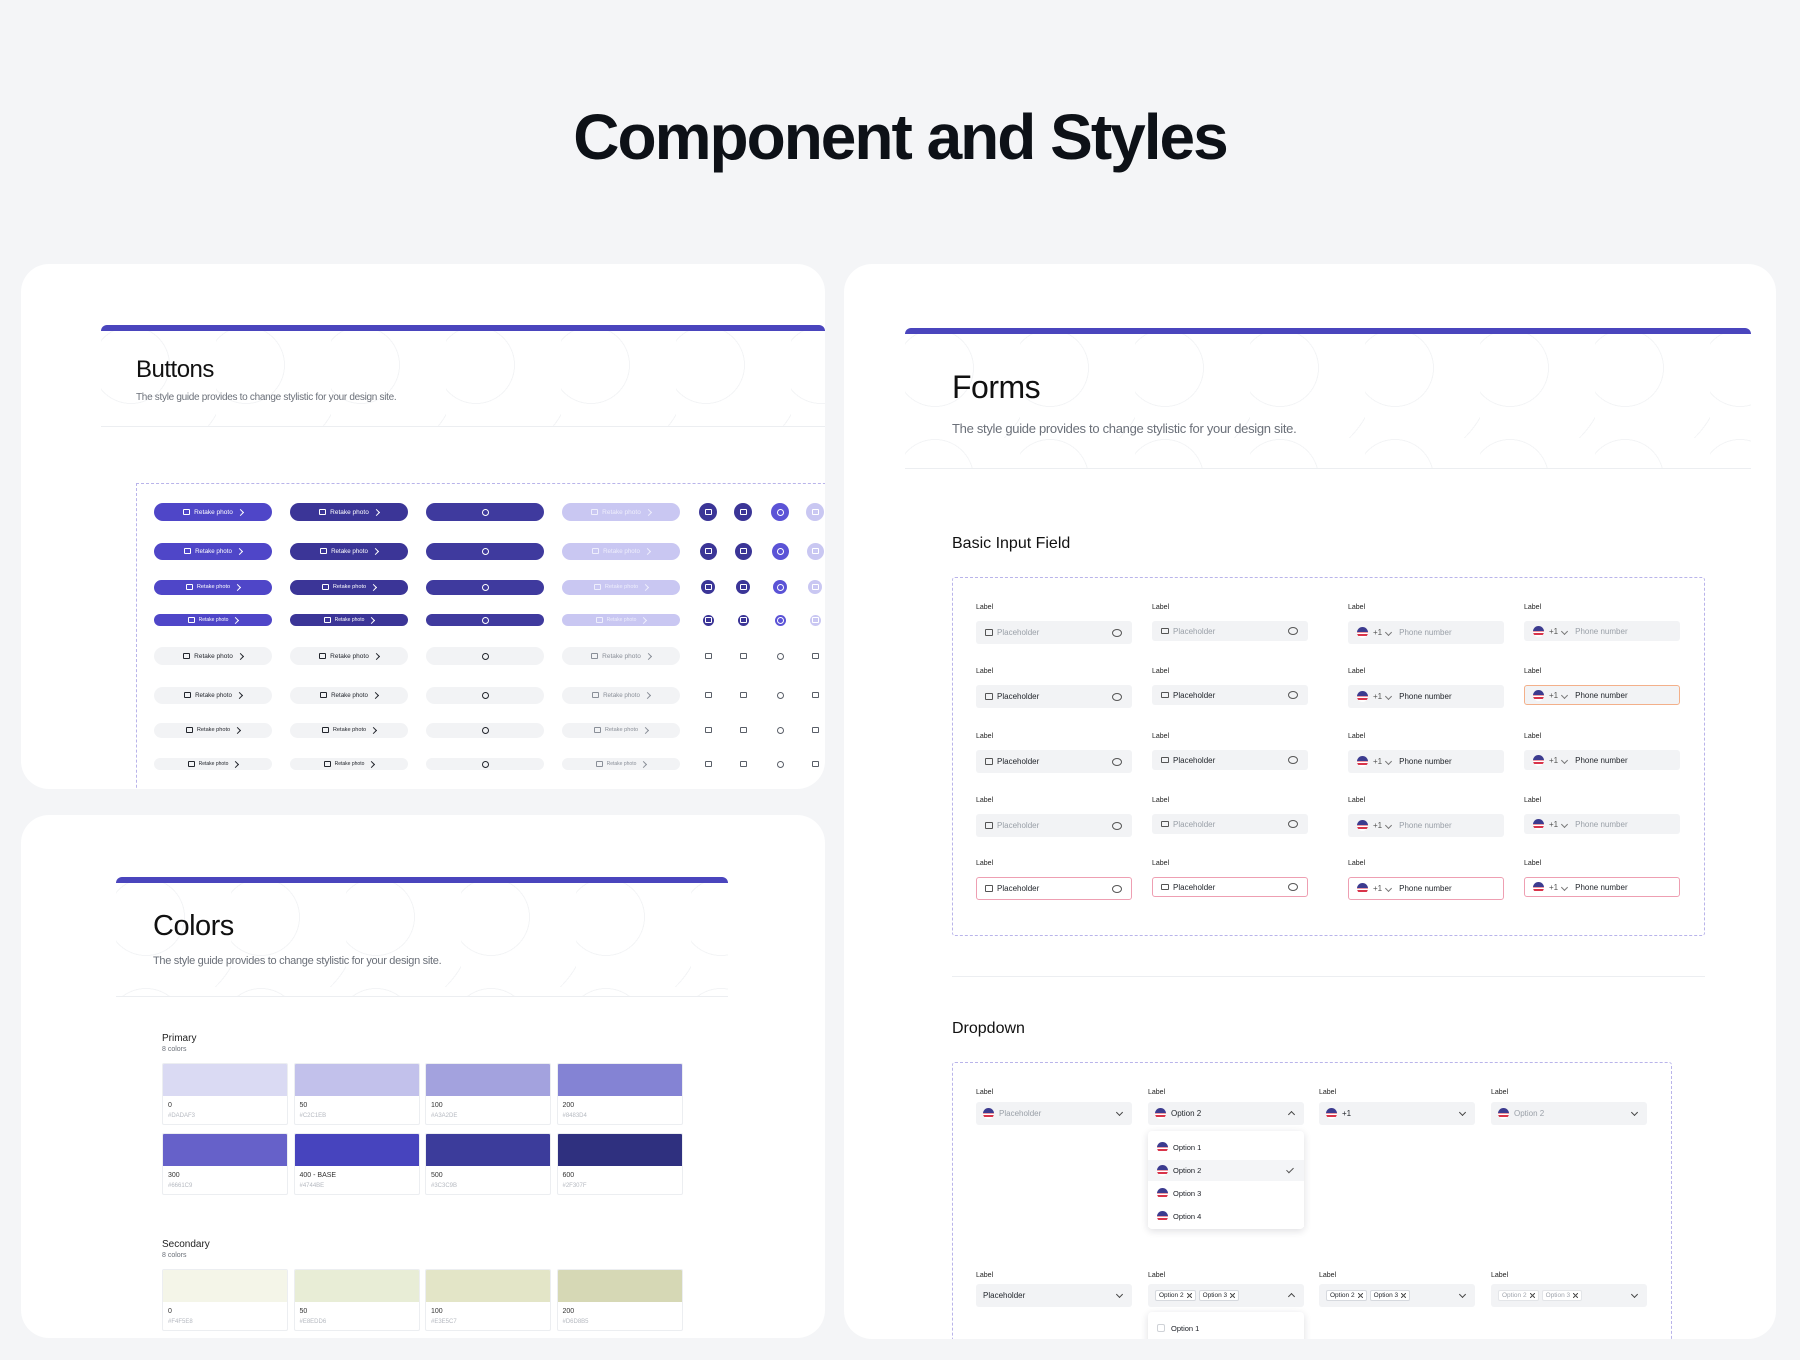 The width and height of the screenshot is (1800, 1360). Describe the element at coordinates (1328, 1092) in the screenshot. I see `field-label: Label` at that location.